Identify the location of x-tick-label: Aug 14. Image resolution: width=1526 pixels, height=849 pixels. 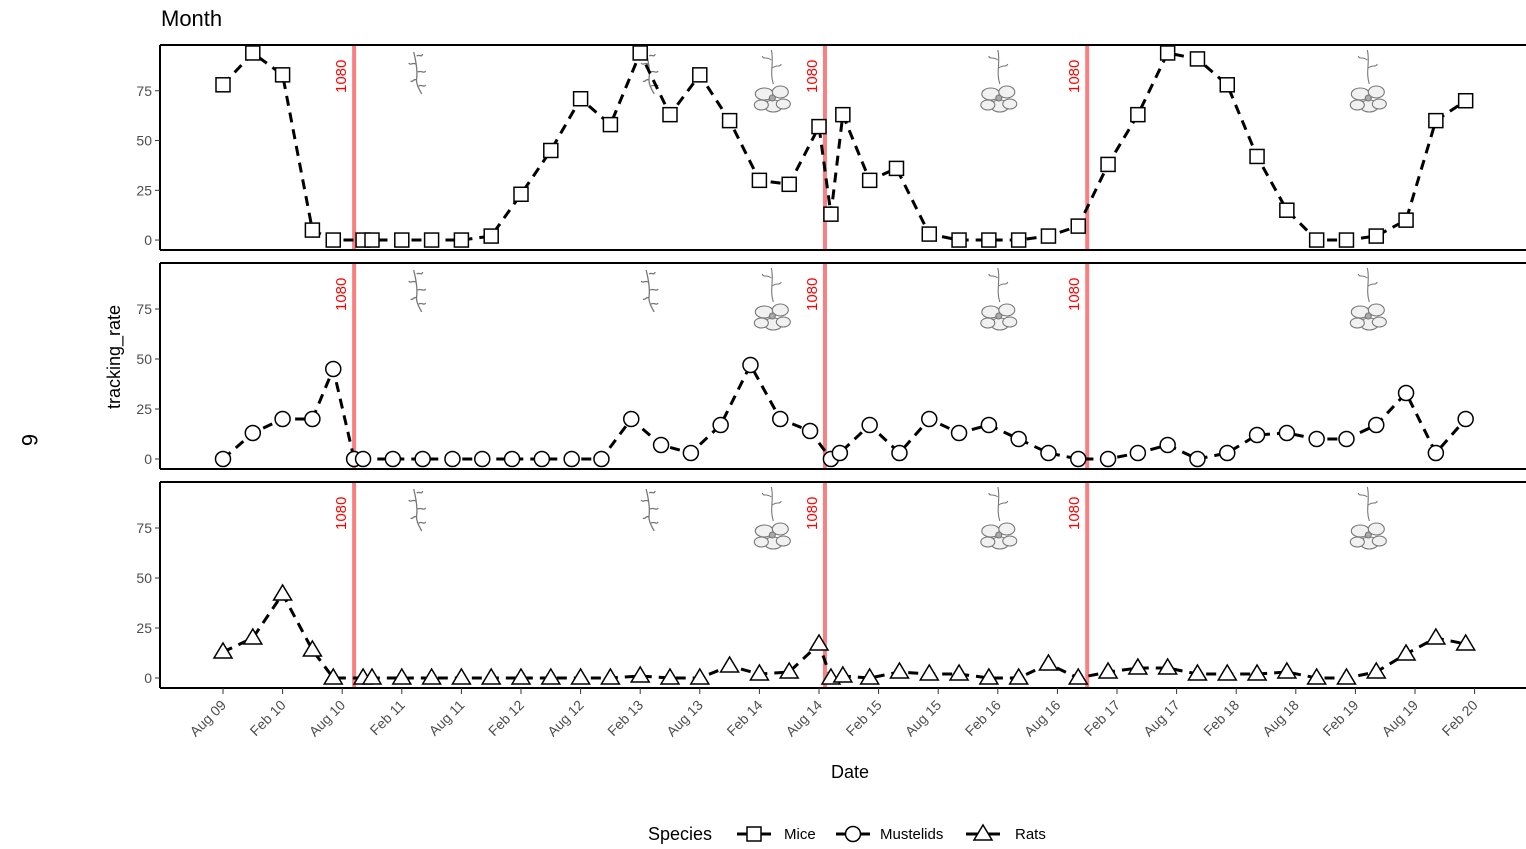
(803, 718).